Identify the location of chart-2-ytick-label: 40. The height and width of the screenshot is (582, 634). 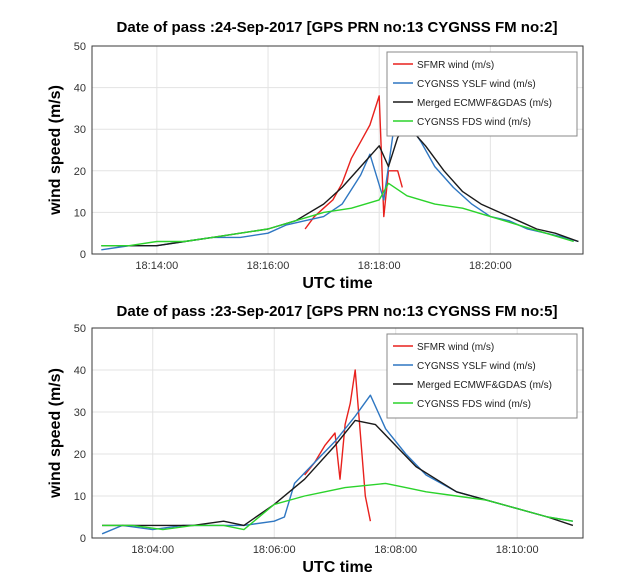
(80, 371).